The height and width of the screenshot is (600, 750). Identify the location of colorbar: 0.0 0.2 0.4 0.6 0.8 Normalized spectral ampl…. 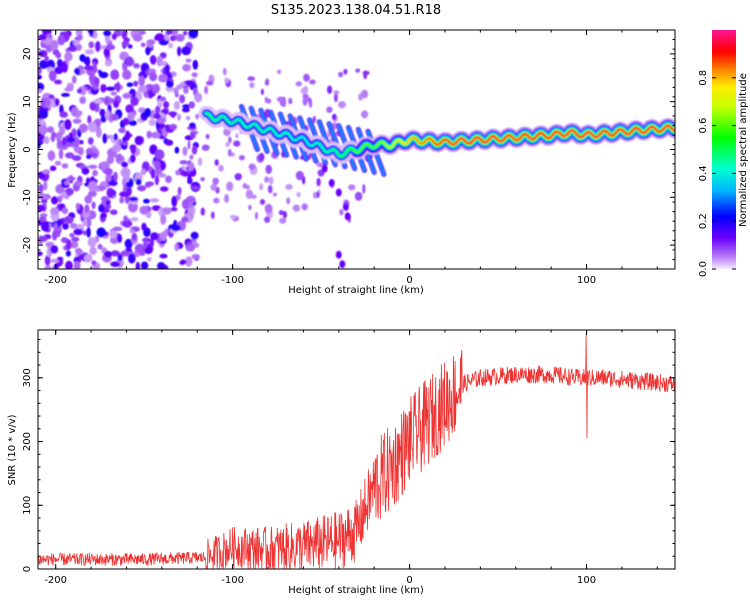
(723, 153).